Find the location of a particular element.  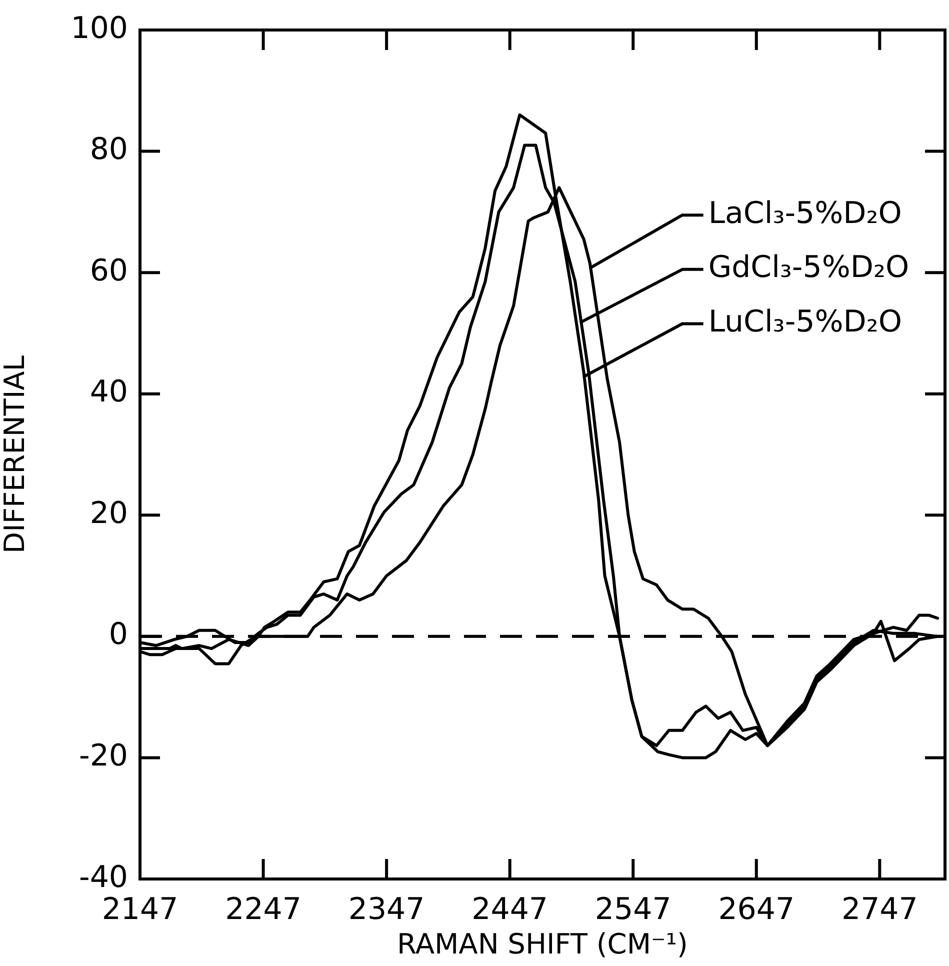

y-tick-label: 40 is located at coordinates (109, 392).